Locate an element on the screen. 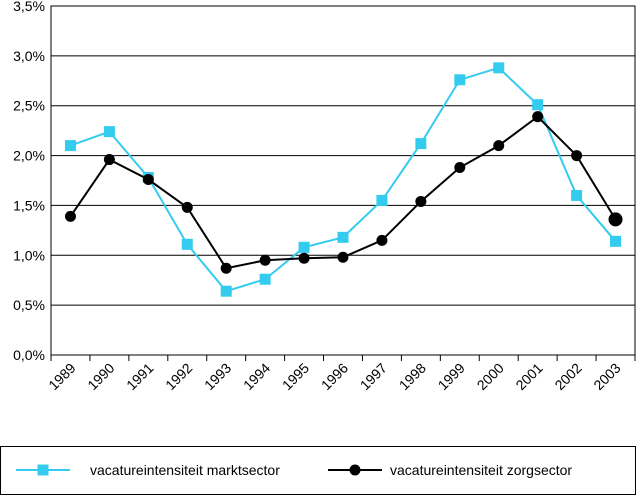 The height and width of the screenshot is (496, 636). legend-item: vacatureintensiteit zorgsector is located at coordinates (450, 470).